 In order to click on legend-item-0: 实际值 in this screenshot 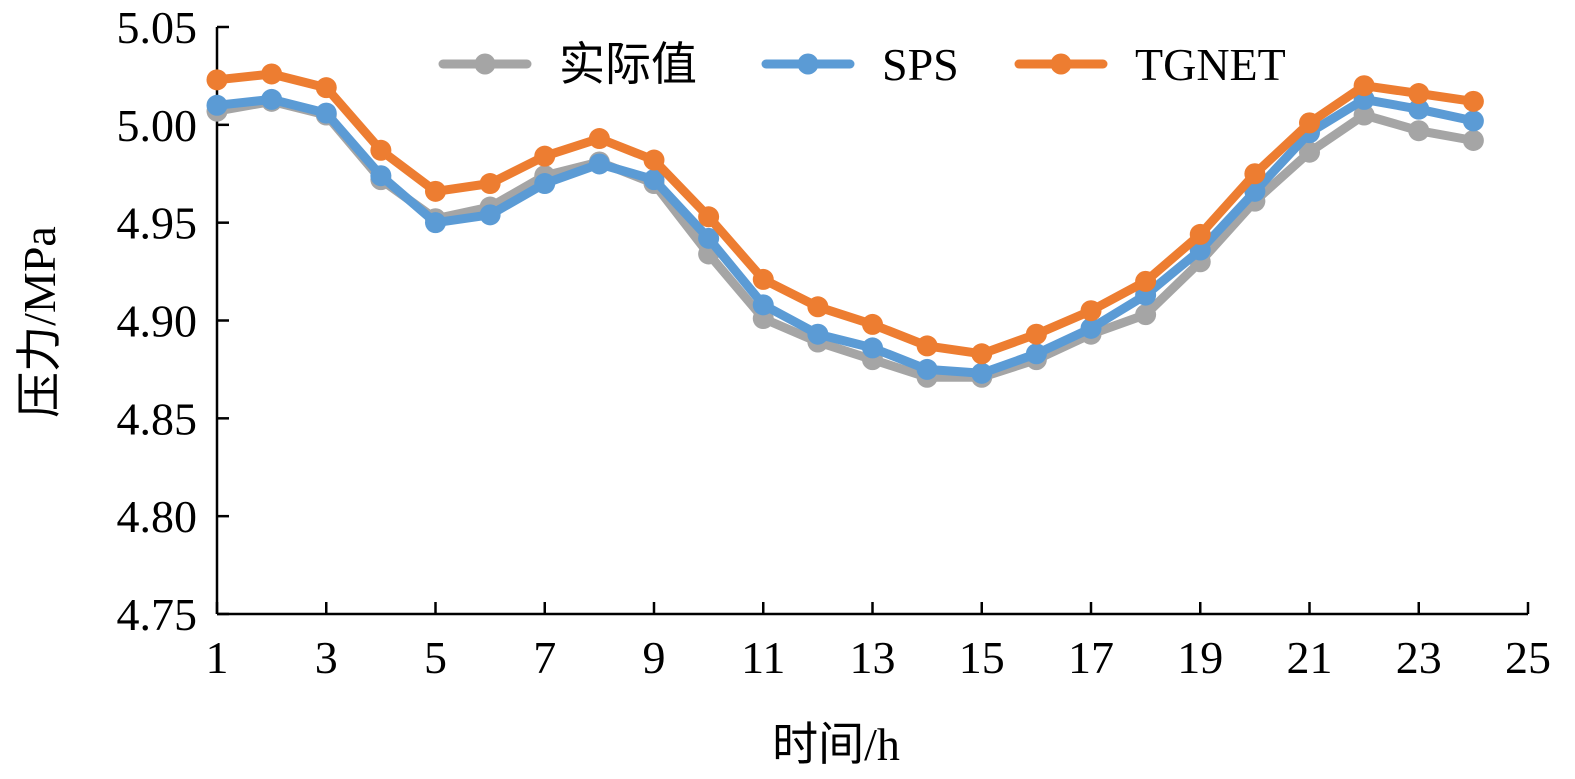, I will do `click(567, 64)`.